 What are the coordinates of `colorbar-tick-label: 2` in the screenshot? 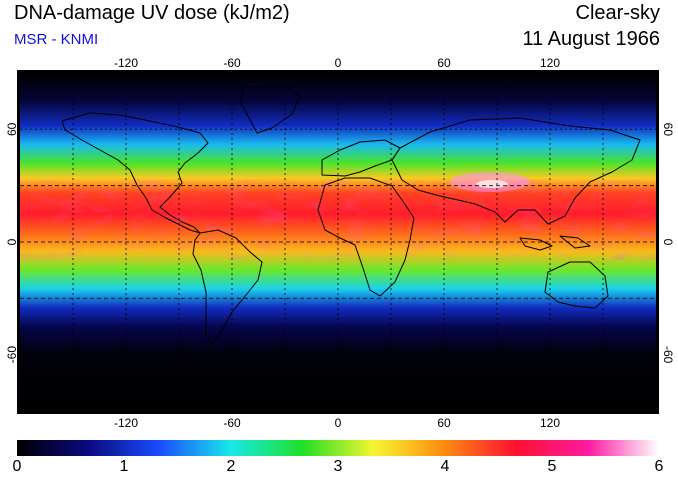 It's located at (231, 466).